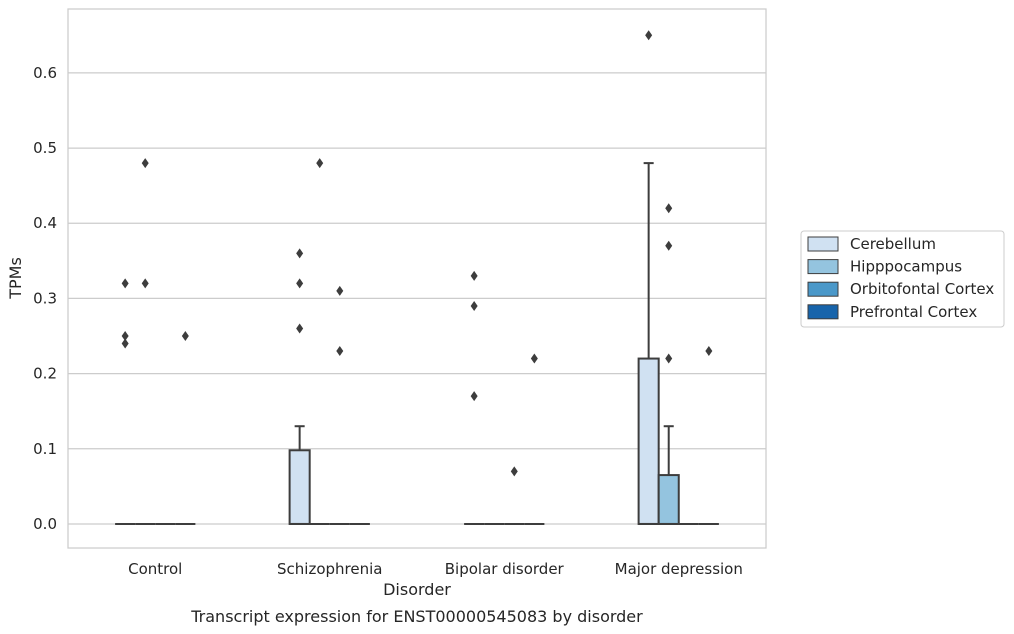 The image size is (1014, 634). What do you see at coordinates (45, 449) in the screenshot?
I see `y-tick-label: 0.1` at bounding box center [45, 449].